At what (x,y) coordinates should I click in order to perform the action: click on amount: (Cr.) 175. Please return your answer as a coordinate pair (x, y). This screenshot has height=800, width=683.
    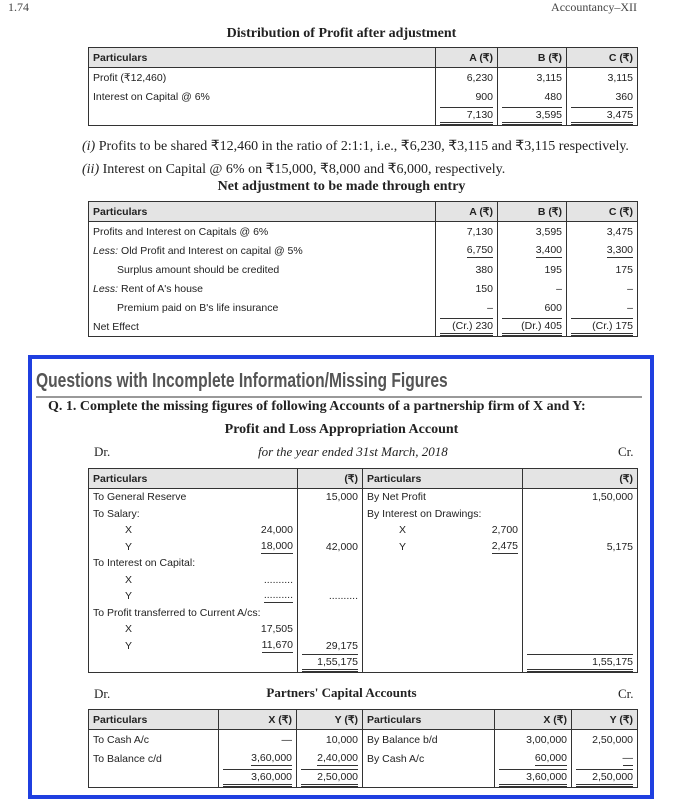
    Looking at the image, I should click on (602, 326).